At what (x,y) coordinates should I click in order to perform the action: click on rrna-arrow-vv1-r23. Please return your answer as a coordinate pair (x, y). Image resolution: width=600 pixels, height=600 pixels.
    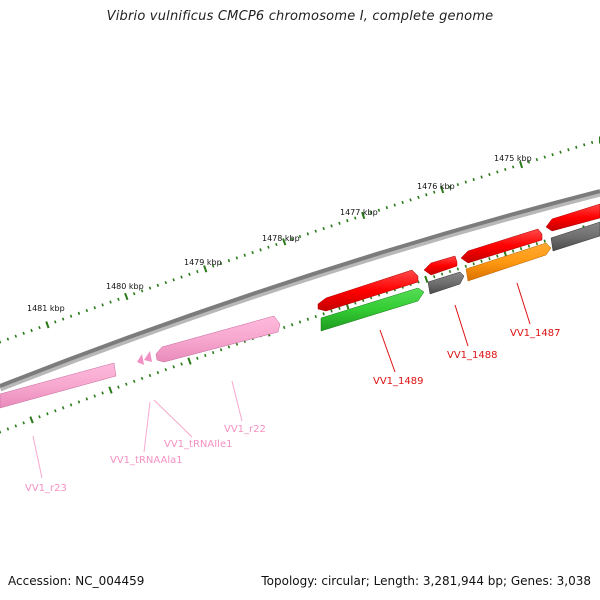
    Looking at the image, I should click on (58, 385).